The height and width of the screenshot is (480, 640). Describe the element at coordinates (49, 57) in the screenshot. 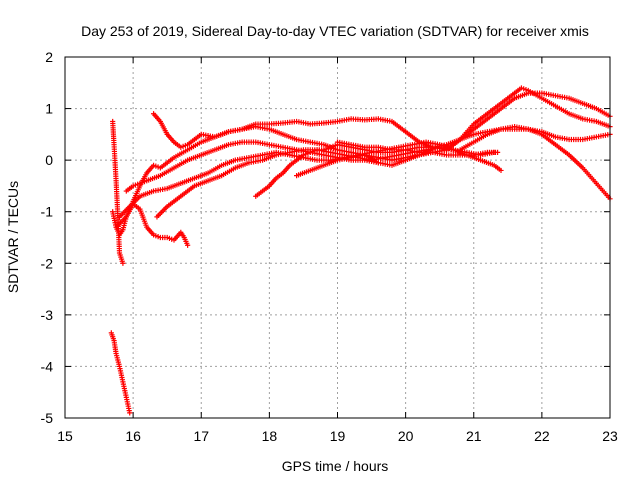

I see `y-tick-label: 2` at that location.